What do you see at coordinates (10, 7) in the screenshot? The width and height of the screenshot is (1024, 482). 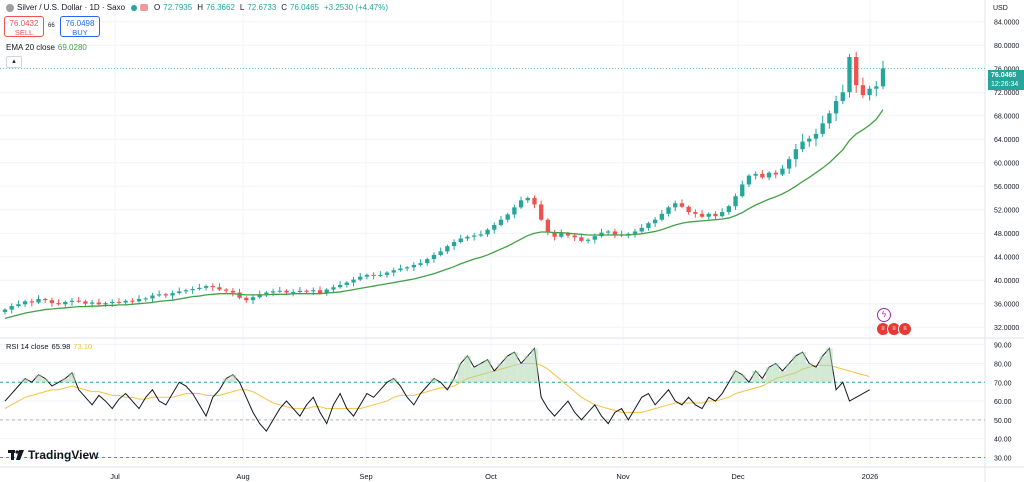 I see `silver-symbol-icon` at bounding box center [10, 7].